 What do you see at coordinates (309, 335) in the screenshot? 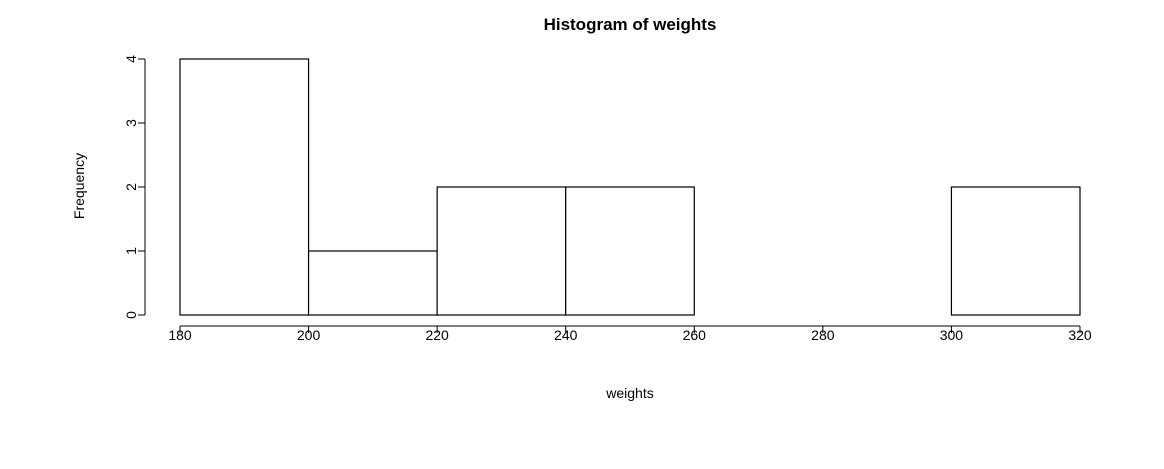
I see `x-tick-label: 200` at bounding box center [309, 335].